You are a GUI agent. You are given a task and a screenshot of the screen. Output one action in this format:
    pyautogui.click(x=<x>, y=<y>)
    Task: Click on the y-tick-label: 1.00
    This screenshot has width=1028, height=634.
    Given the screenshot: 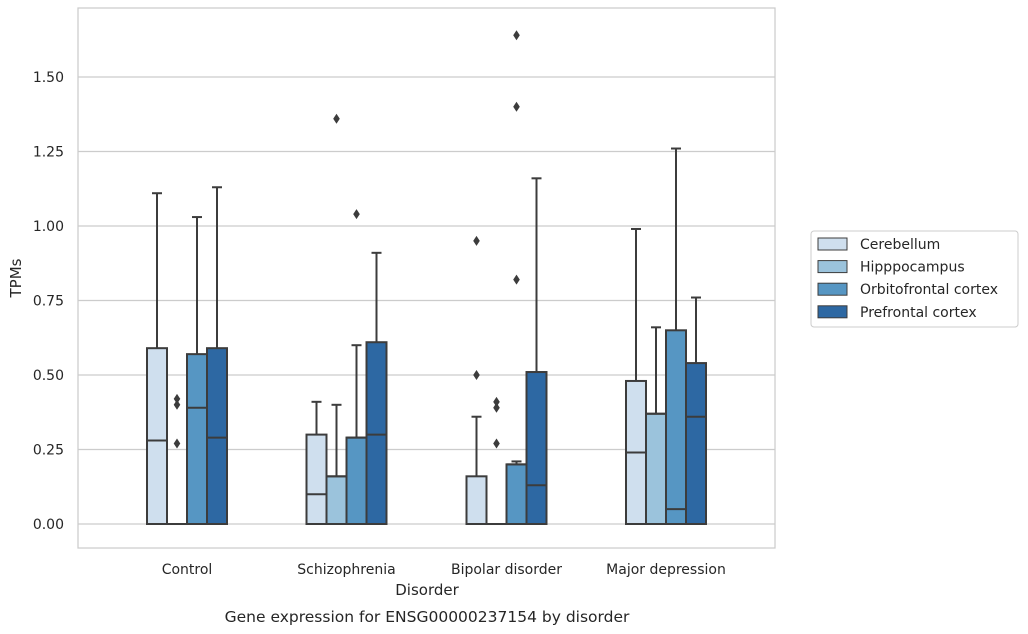 What is the action you would take?
    pyautogui.click(x=48, y=227)
    